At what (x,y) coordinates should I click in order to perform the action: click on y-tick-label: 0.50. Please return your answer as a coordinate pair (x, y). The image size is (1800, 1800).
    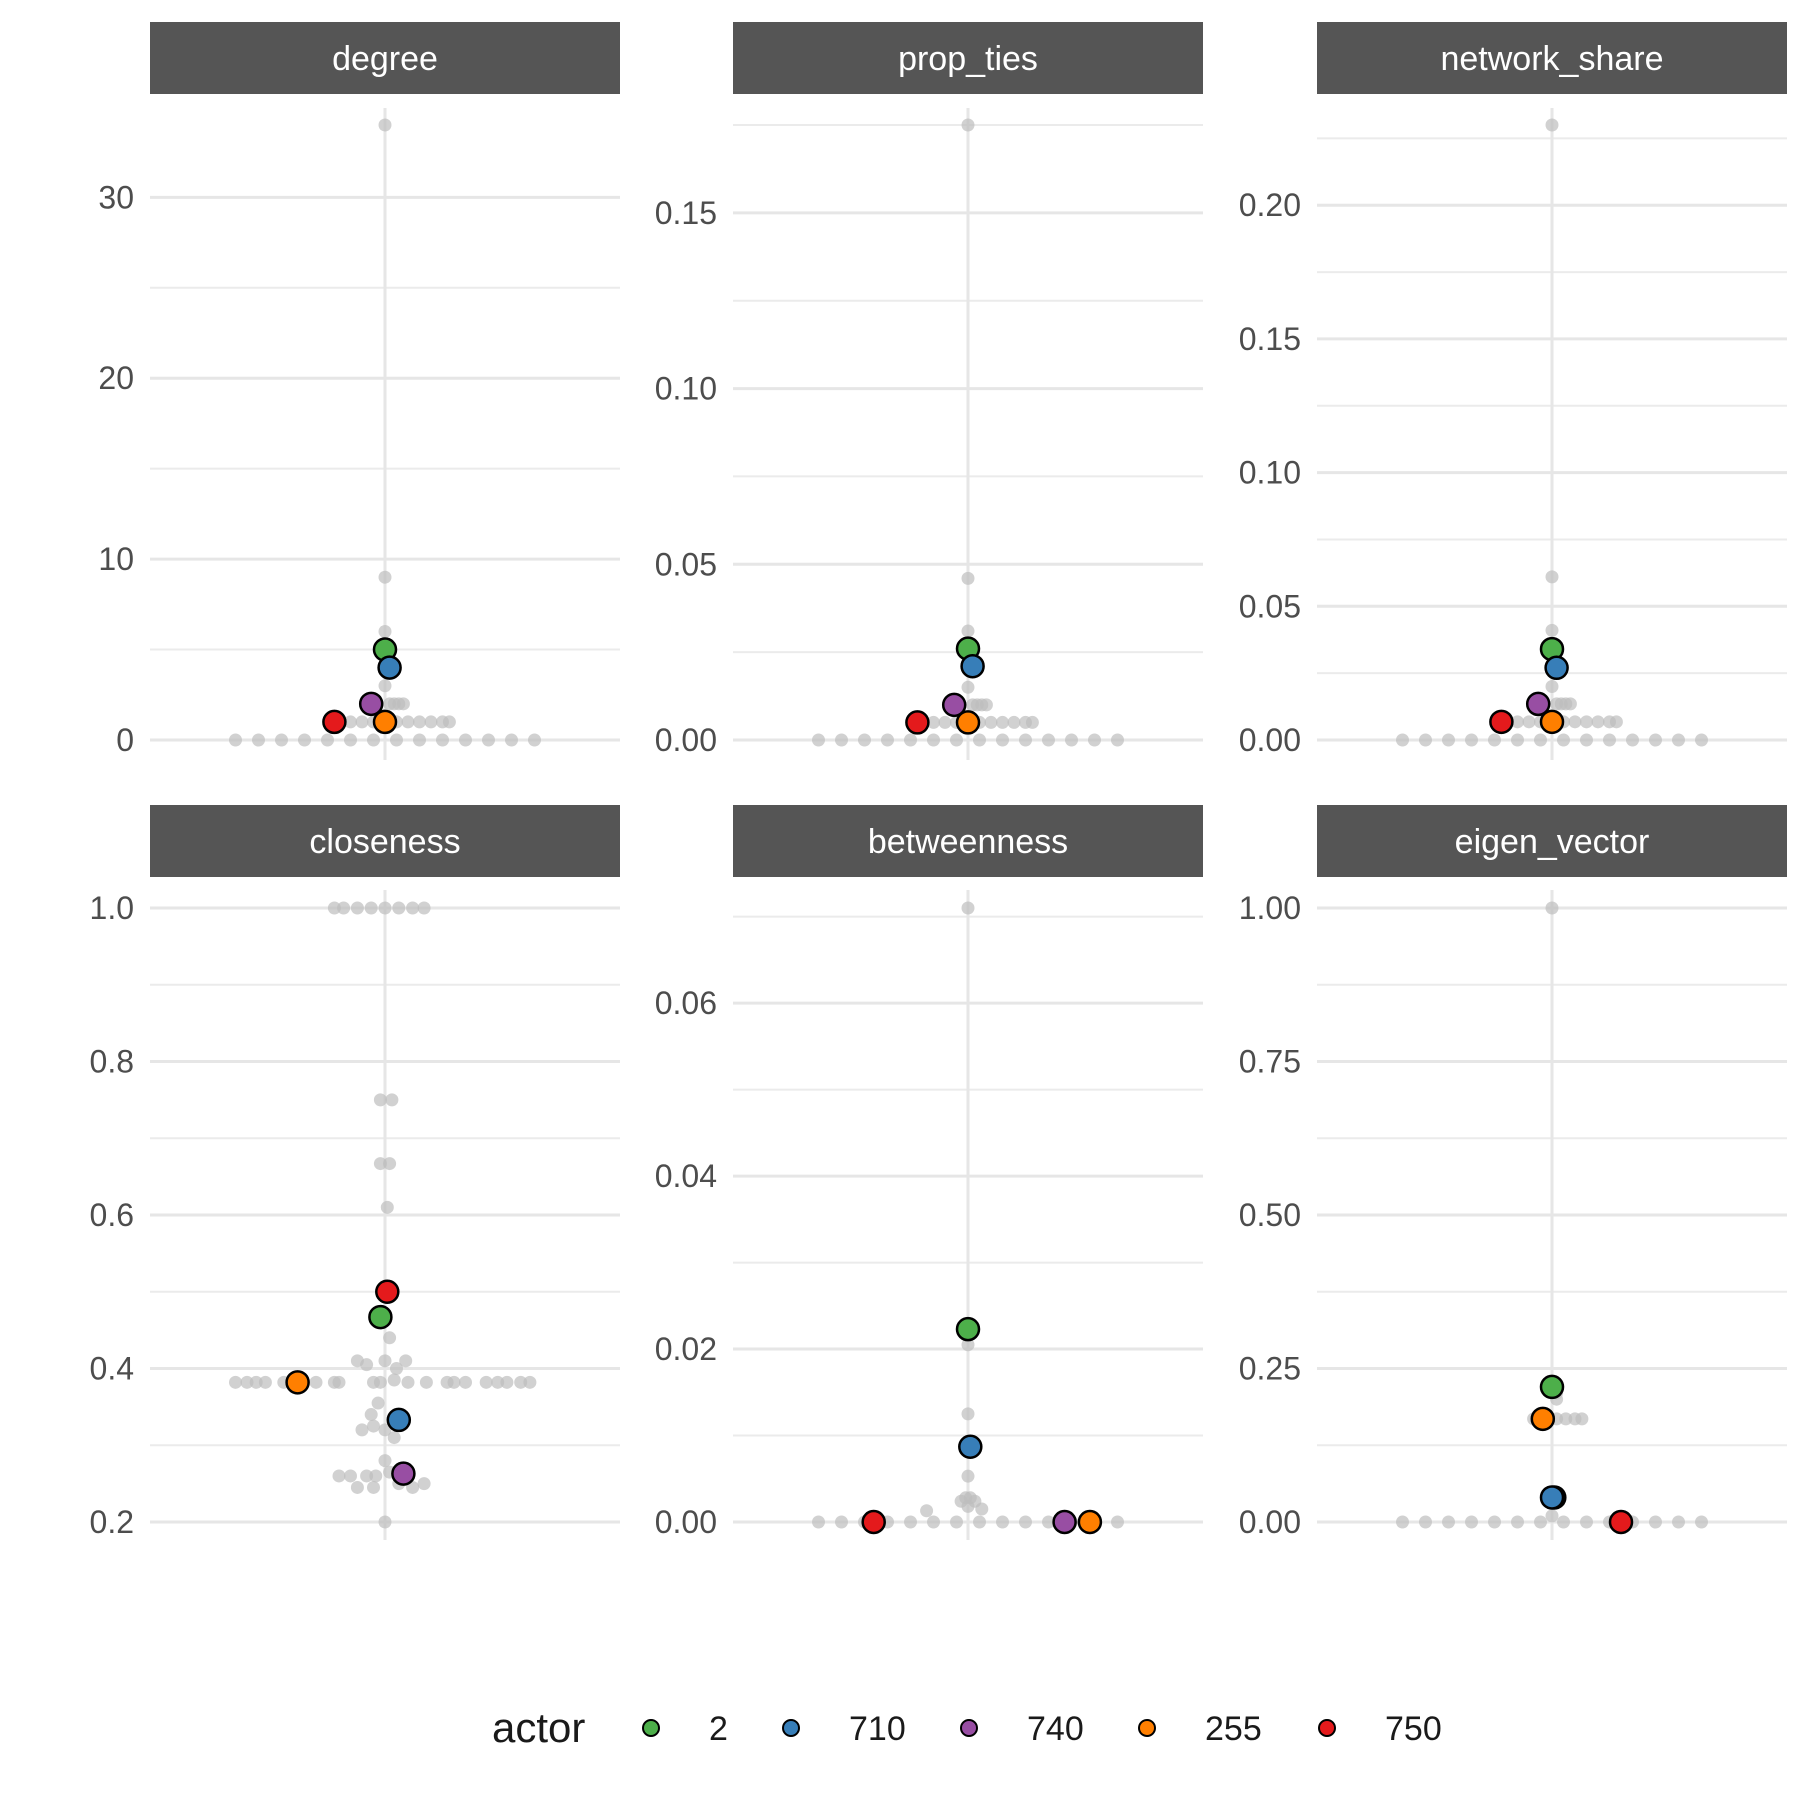
    Looking at the image, I should click on (1270, 1215).